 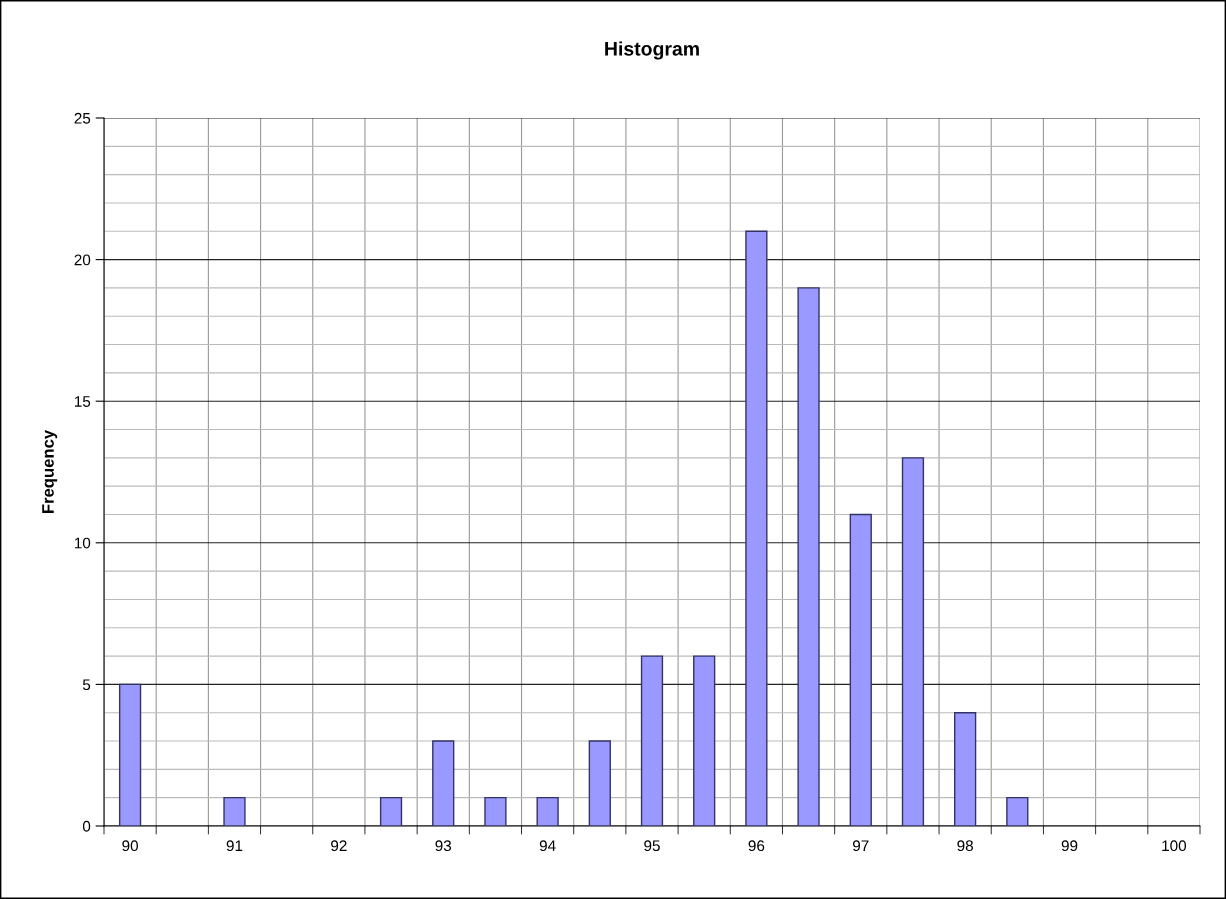 What do you see at coordinates (860, 846) in the screenshot?
I see `x-tick-label: 97` at bounding box center [860, 846].